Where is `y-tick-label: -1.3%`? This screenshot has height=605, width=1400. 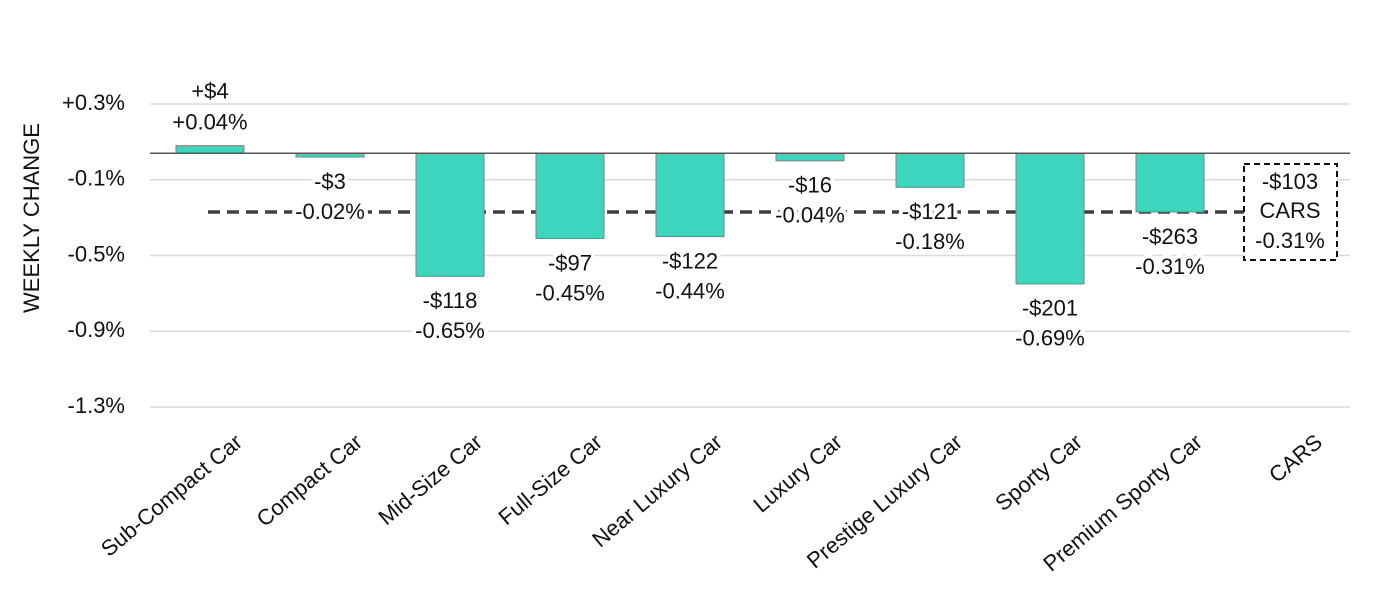 y-tick-label: -1.3% is located at coordinates (96, 405).